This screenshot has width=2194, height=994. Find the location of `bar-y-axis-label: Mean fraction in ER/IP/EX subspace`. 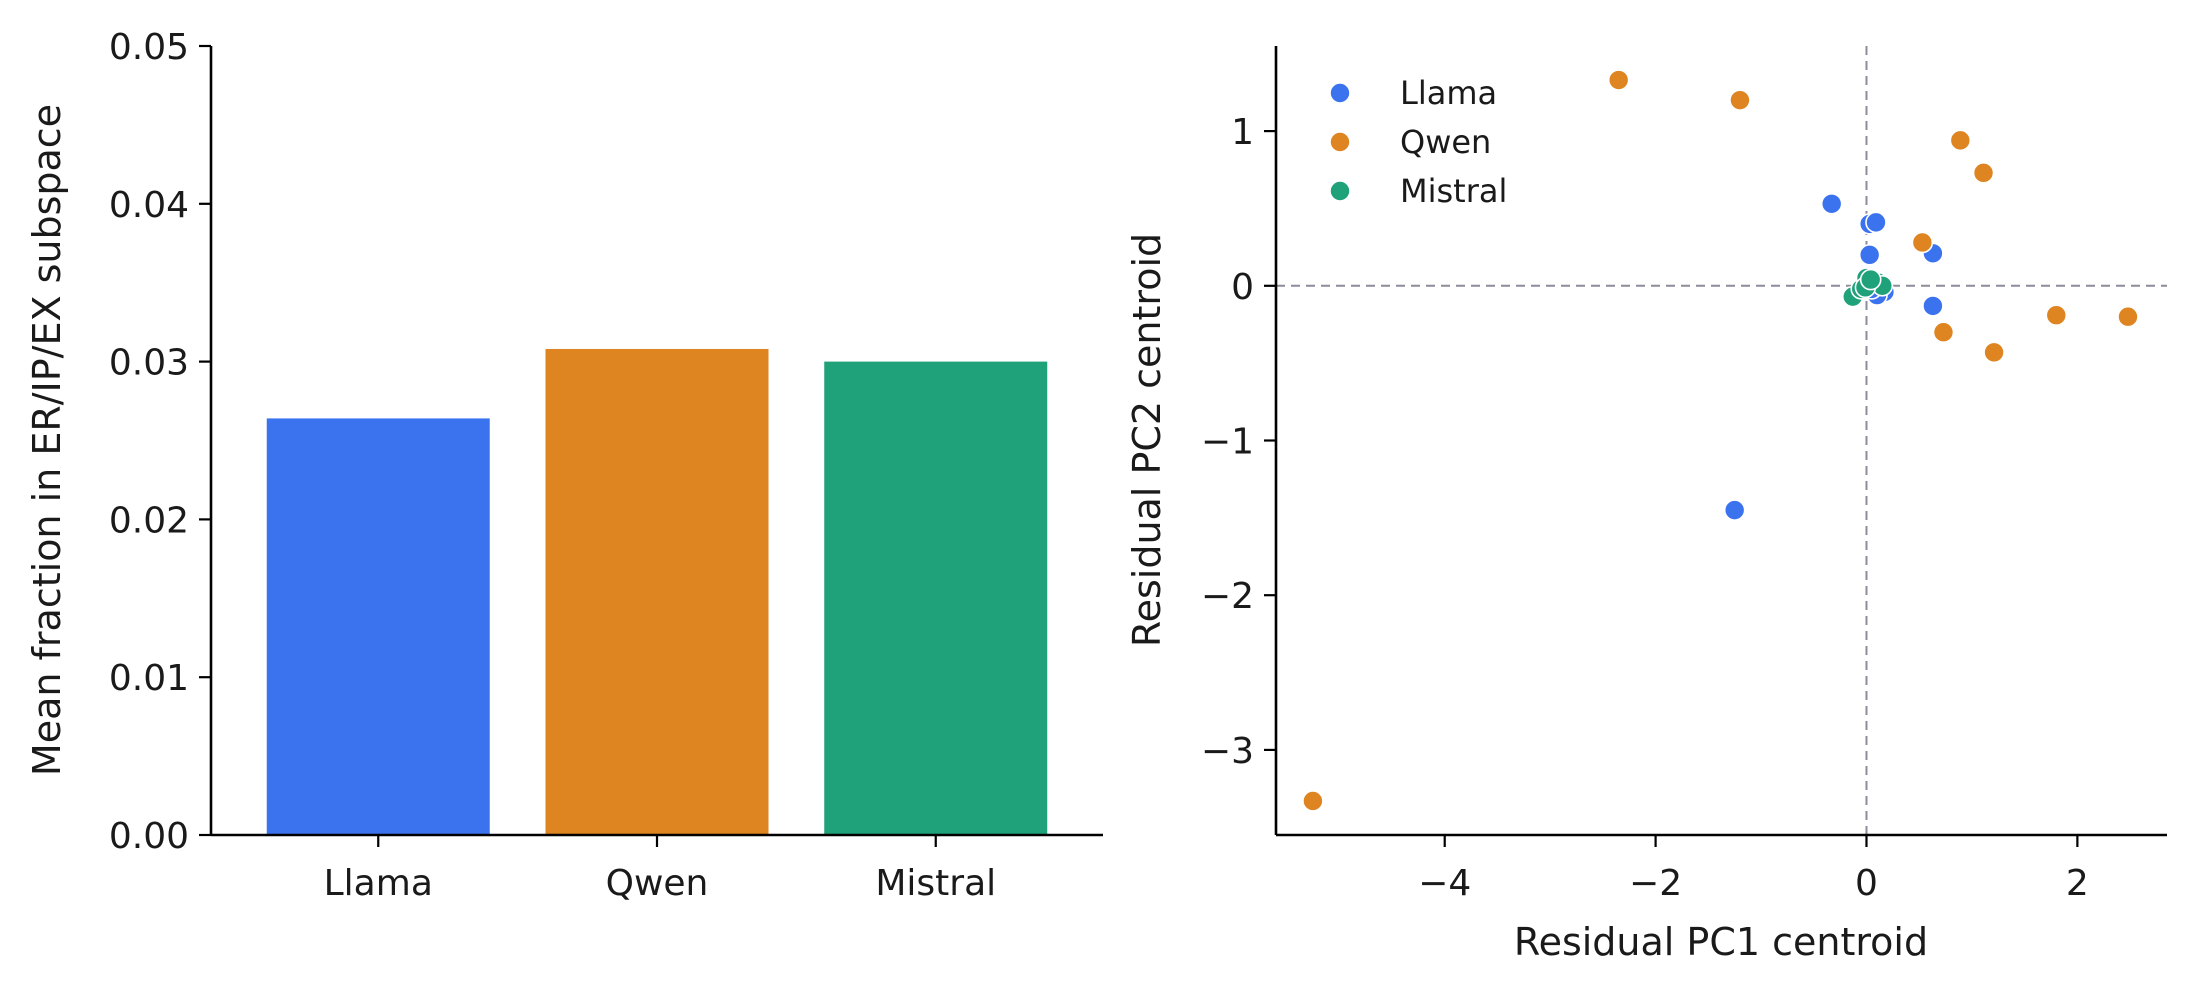

bar-y-axis-label: Mean fraction in ER/IP/EX subspace is located at coordinates (47, 440).